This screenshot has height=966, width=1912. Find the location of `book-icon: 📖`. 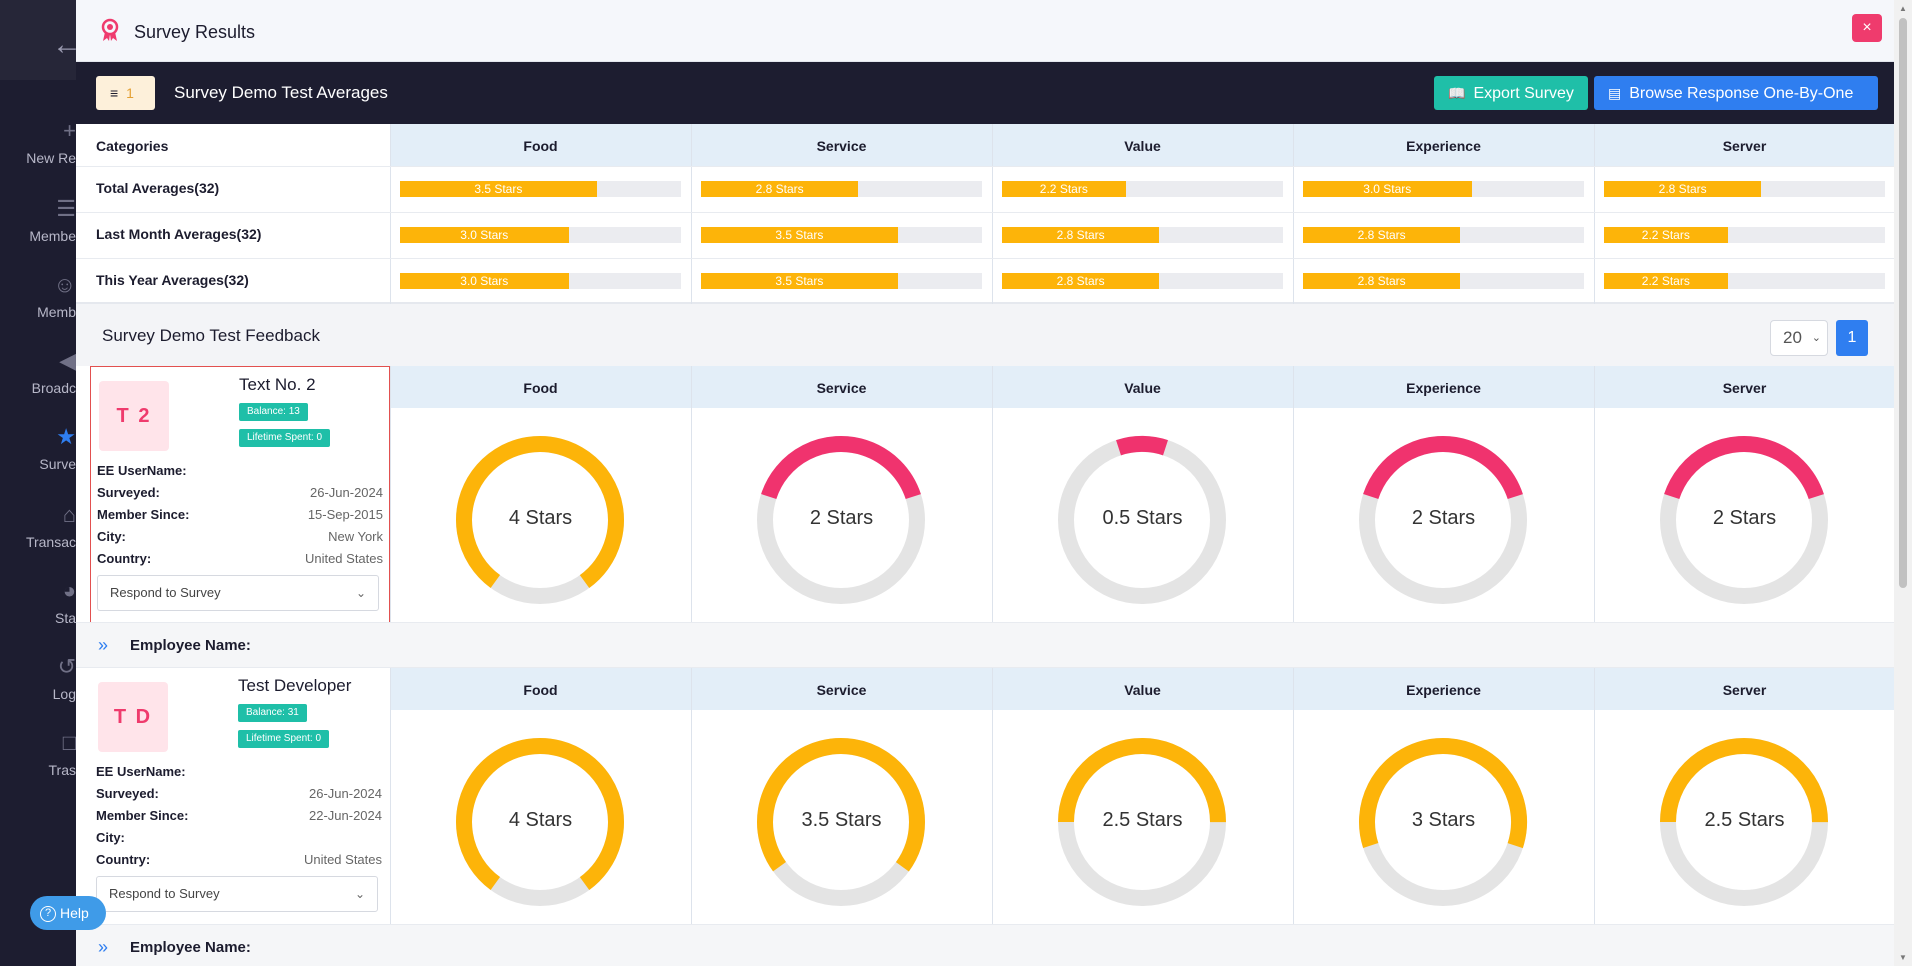

book-icon: 📖 is located at coordinates (1457, 93).